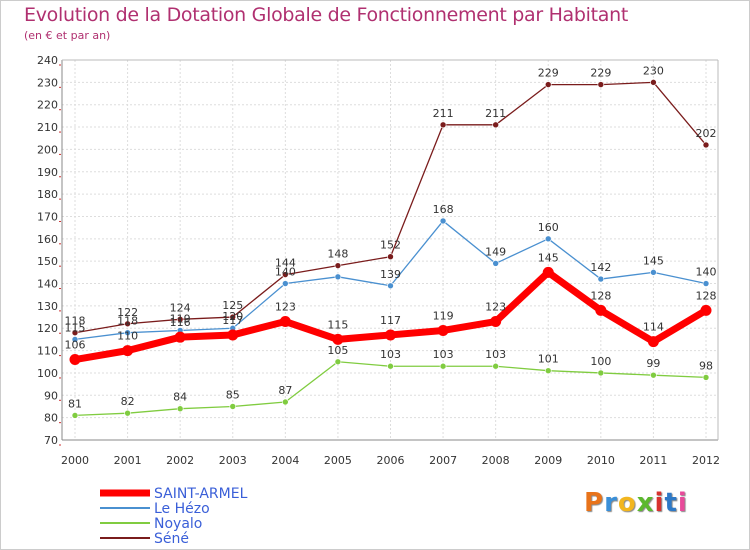 The height and width of the screenshot is (550, 750). I want to click on x-tick-label: 2001, so click(128, 460).